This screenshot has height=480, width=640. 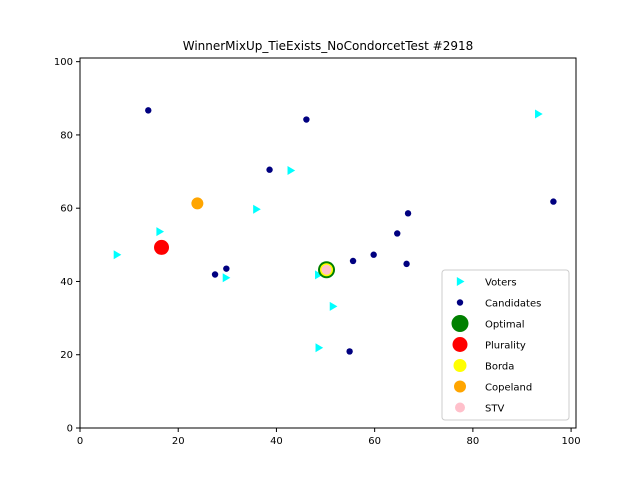 I want to click on legend-box, so click(x=505, y=345).